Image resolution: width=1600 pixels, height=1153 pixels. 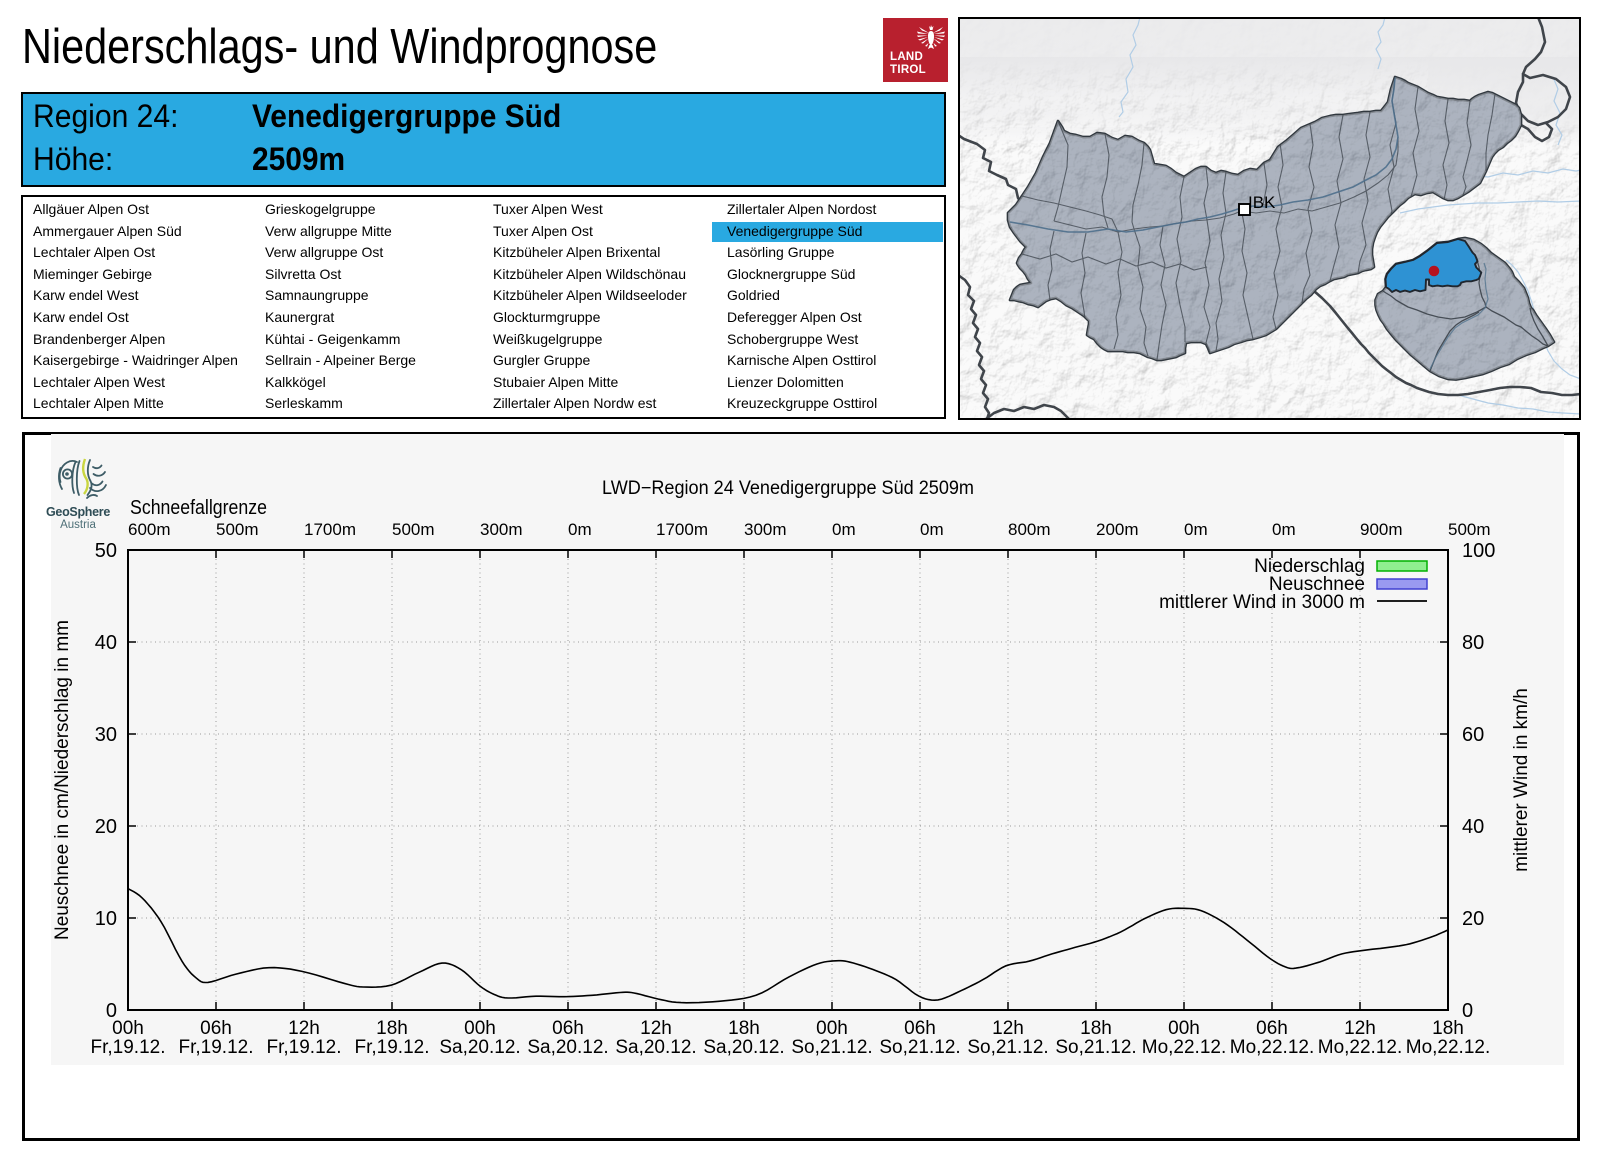 What do you see at coordinates (1478, 551) in the screenshot?
I see `svg-text: 100` at bounding box center [1478, 551].